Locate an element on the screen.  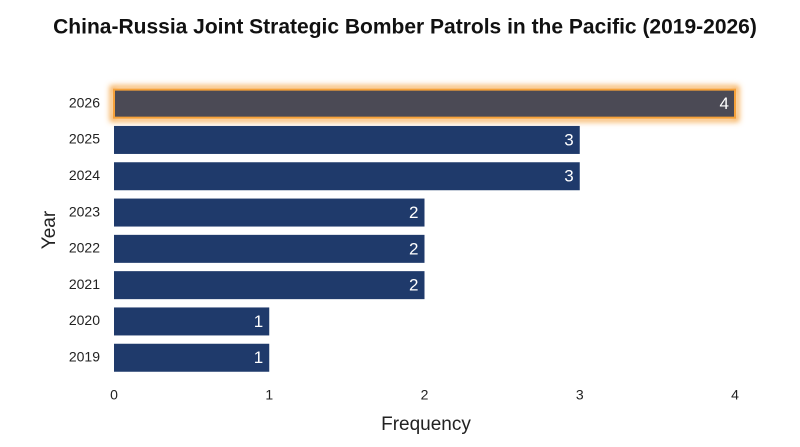
x-tick-label: 1 is located at coordinates (269, 395).